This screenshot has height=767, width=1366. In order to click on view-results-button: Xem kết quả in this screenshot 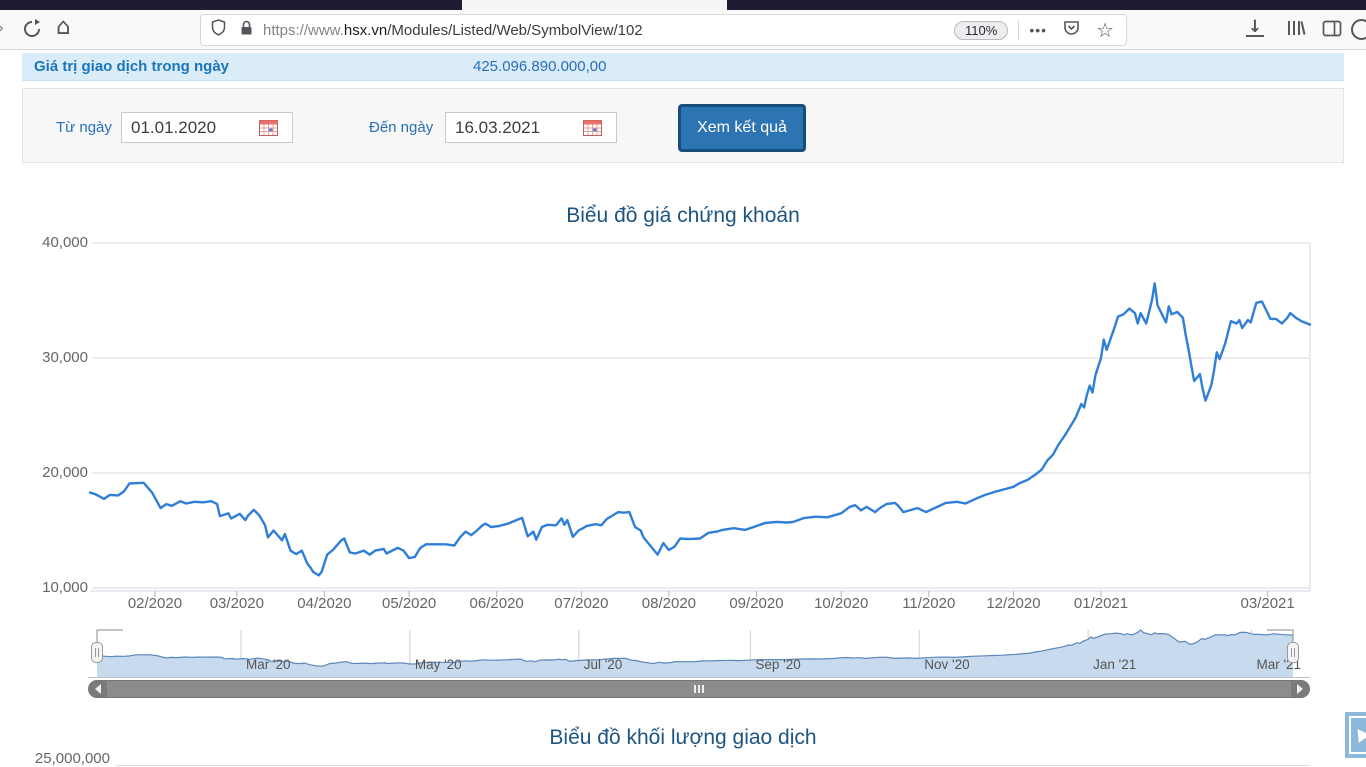, I will do `click(742, 128)`.